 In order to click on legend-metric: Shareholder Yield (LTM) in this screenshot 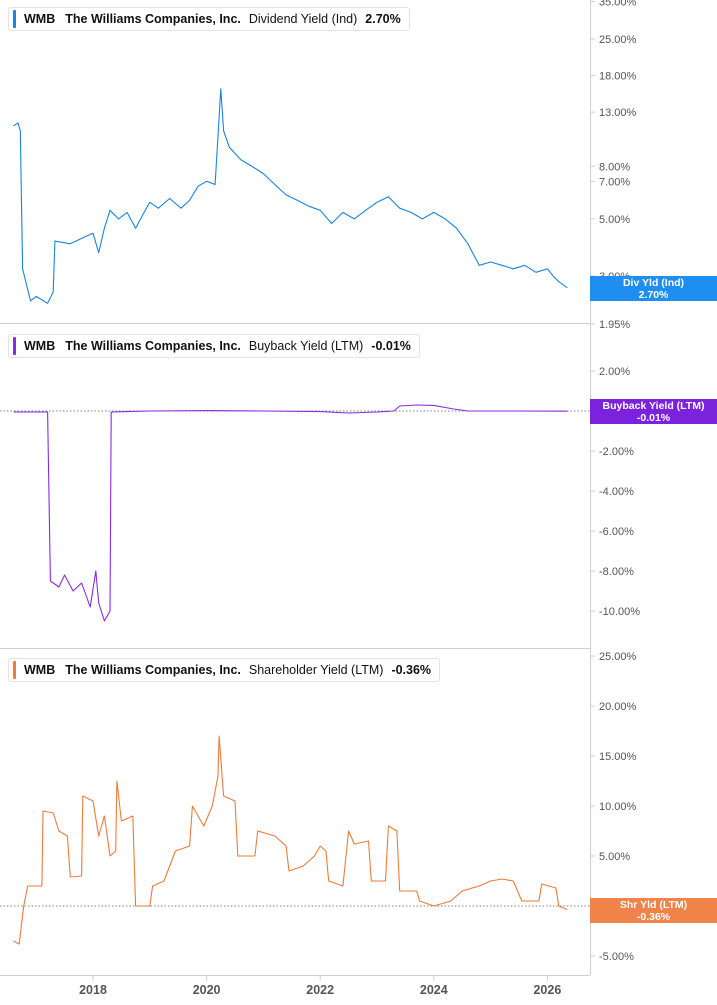, I will do `click(316, 670)`.